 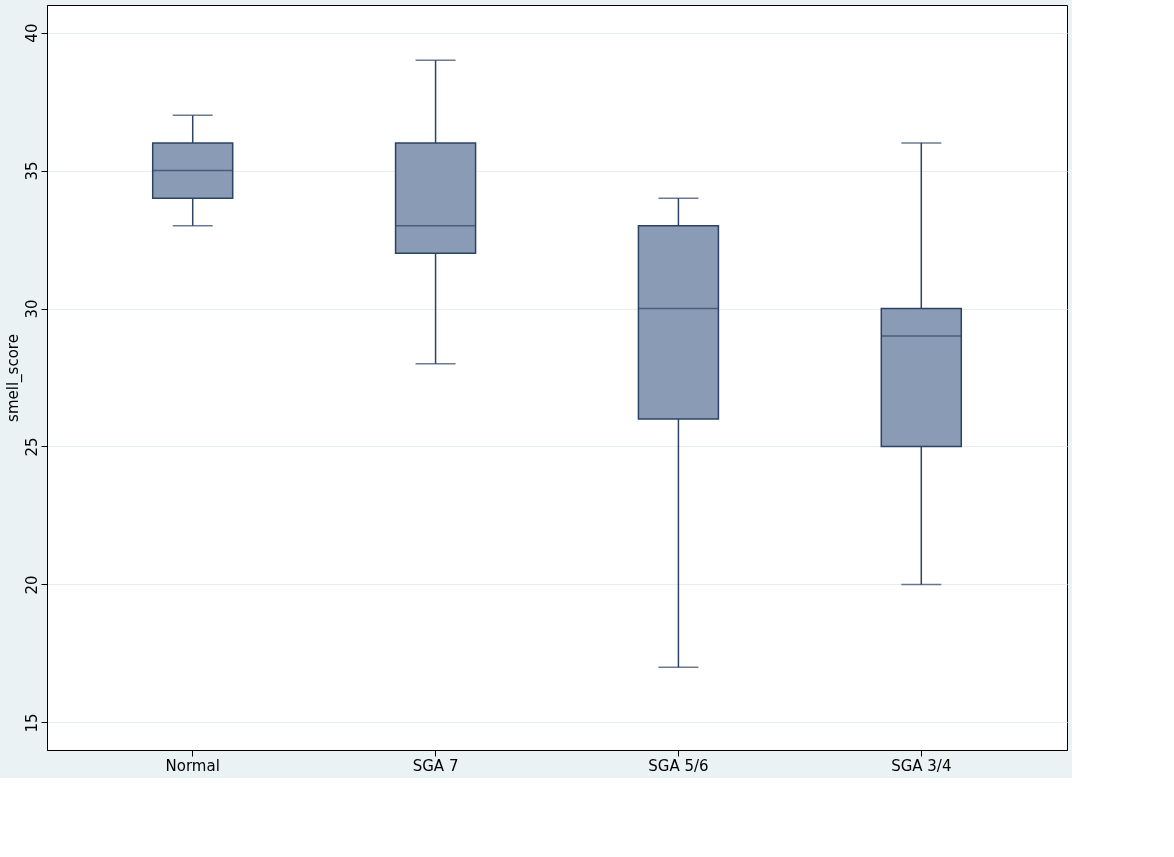 I want to click on x-tick-label: Normal, so click(x=192, y=765).